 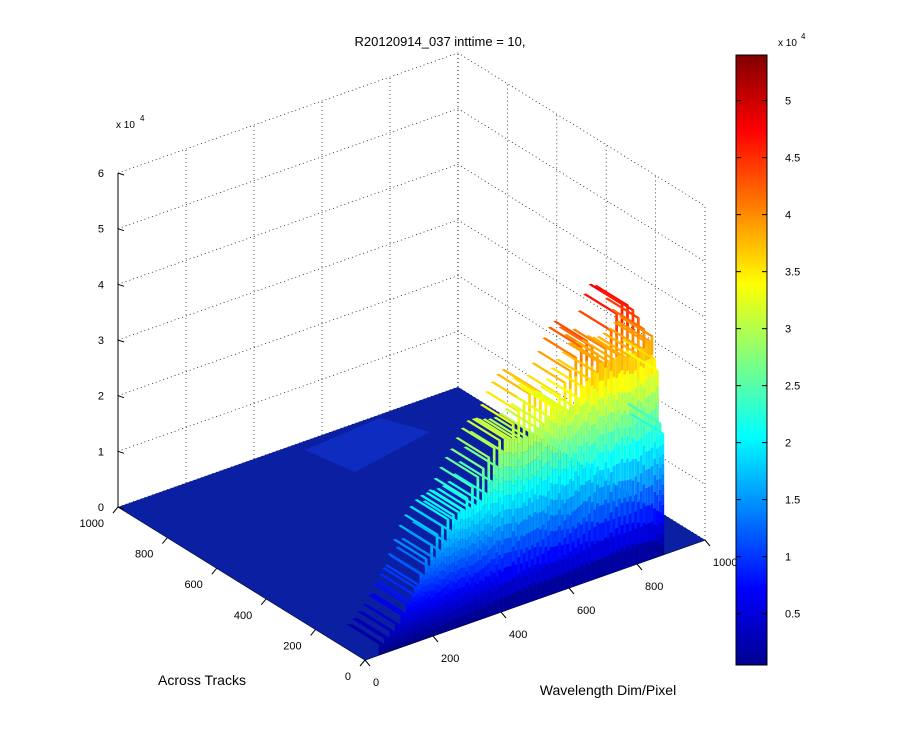 What do you see at coordinates (193, 585) in the screenshot?
I see `y-tick-label: 600` at bounding box center [193, 585].